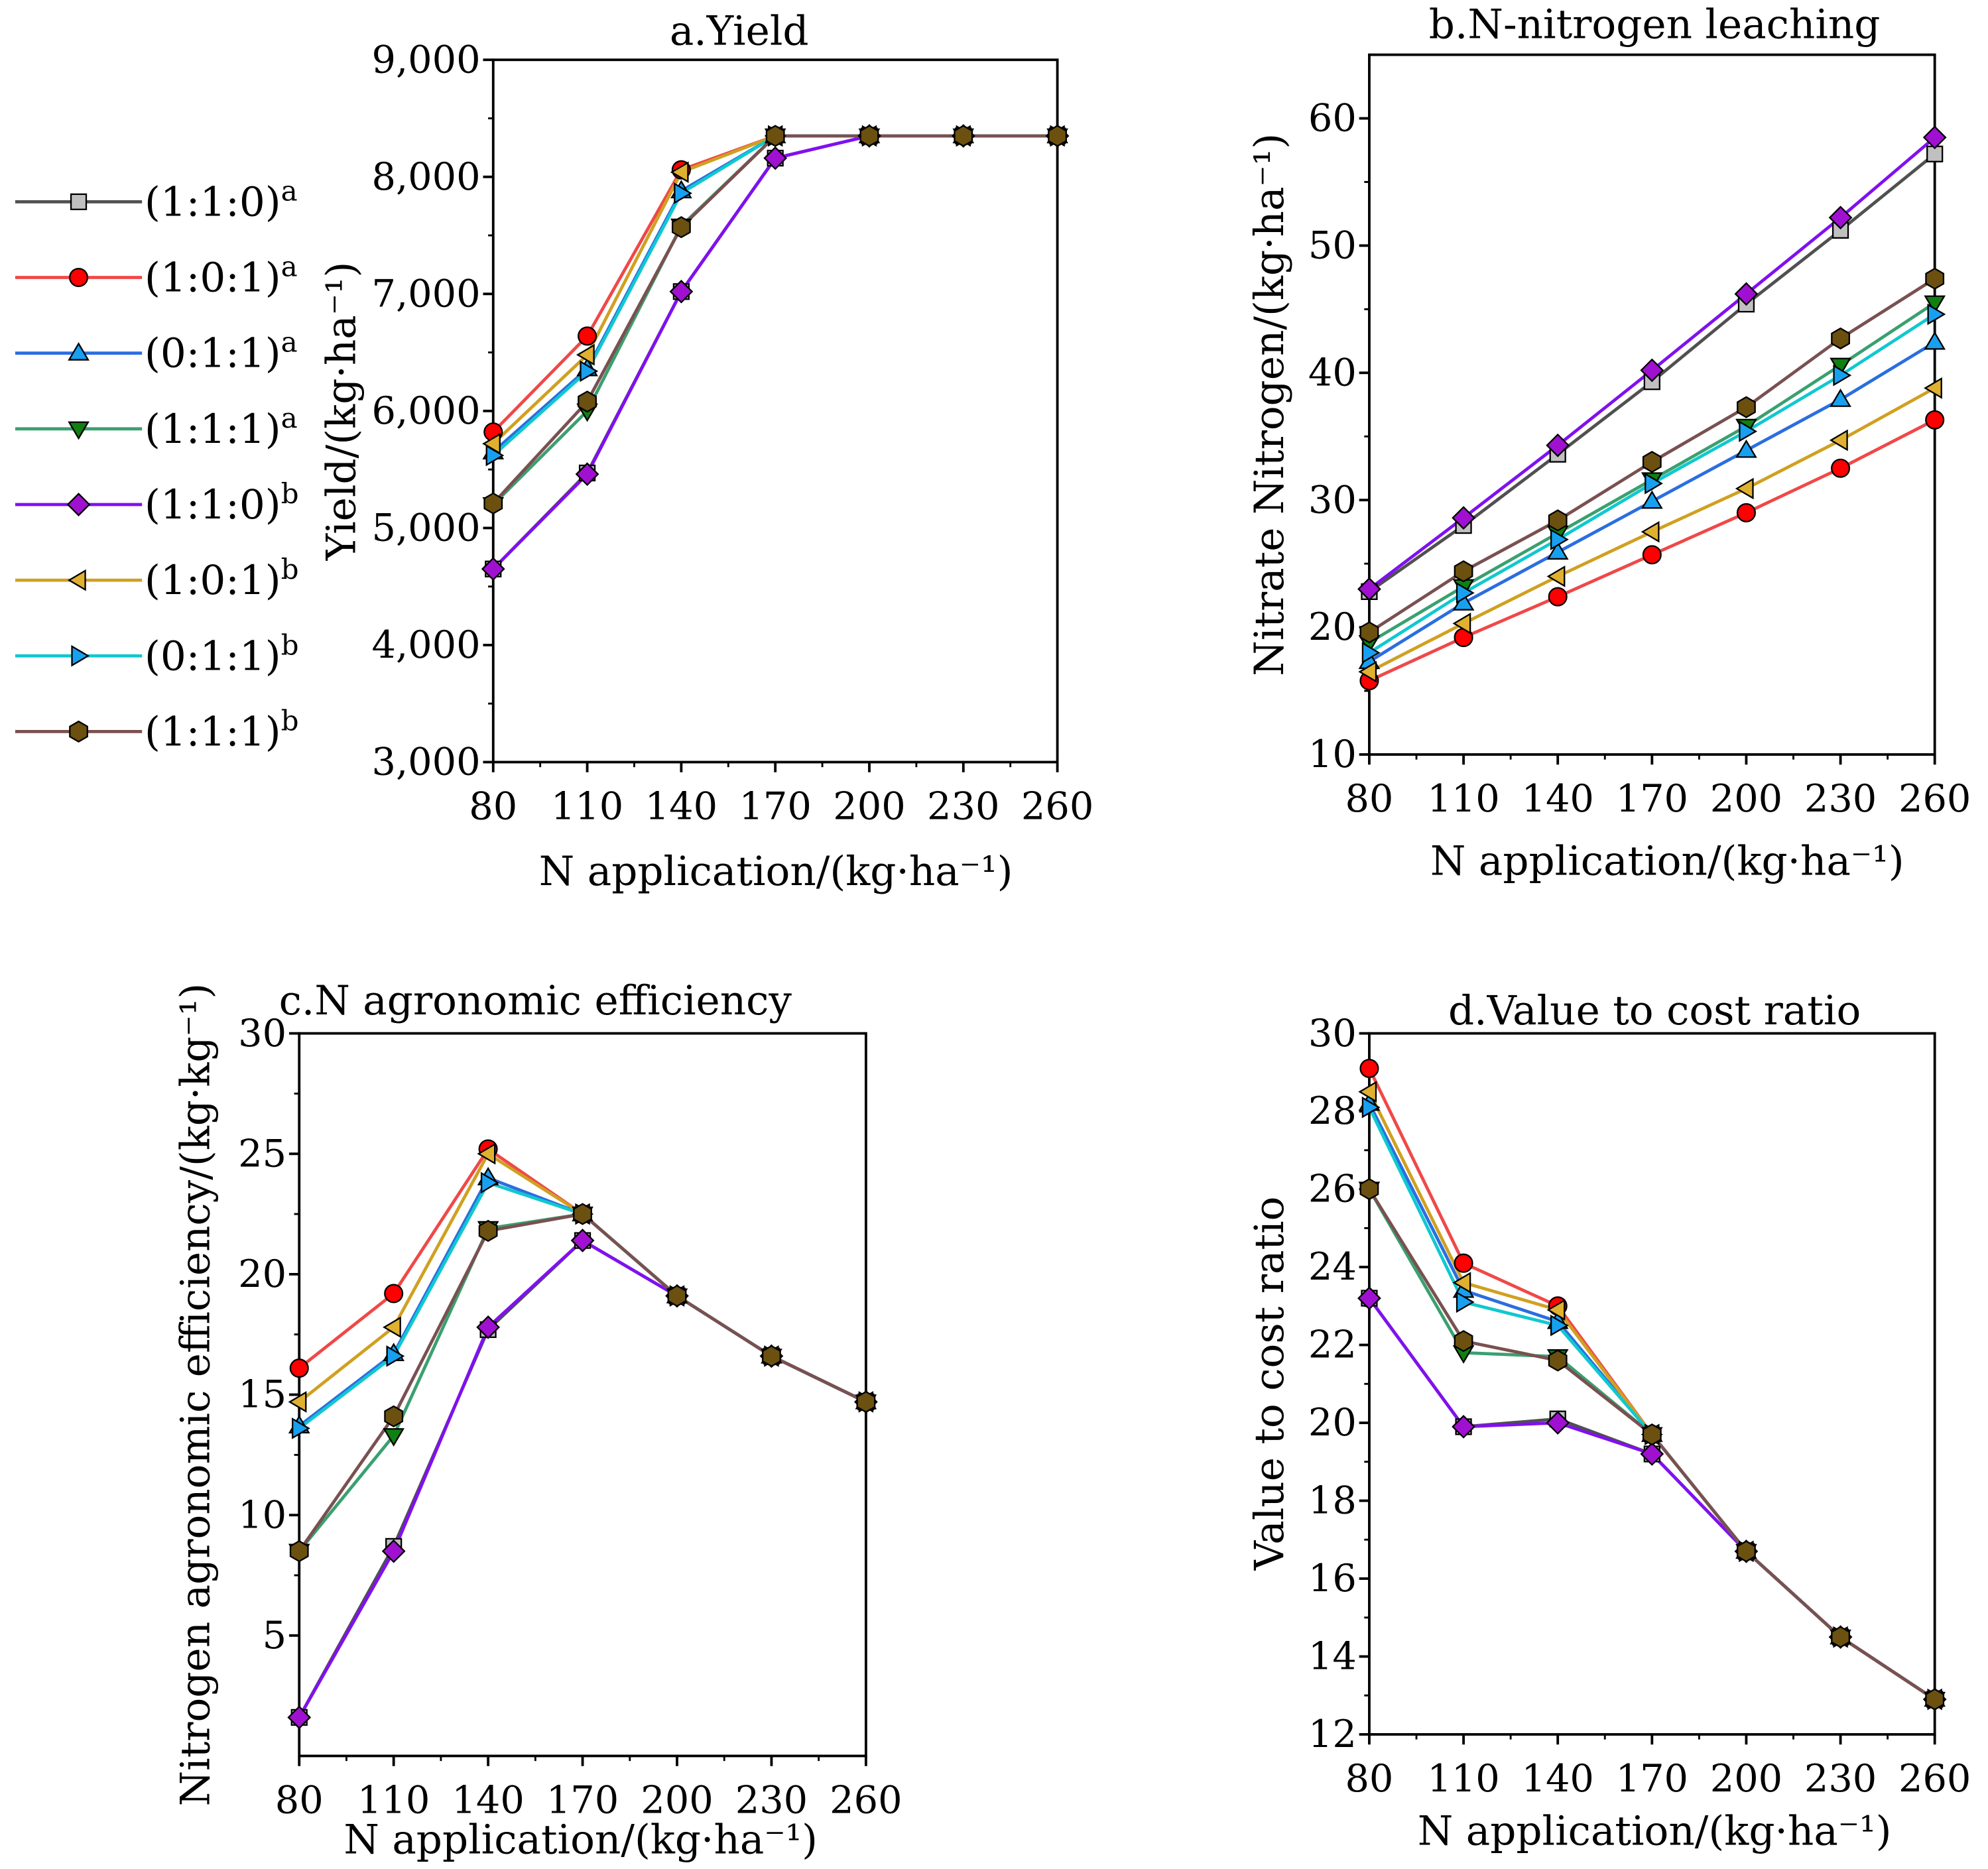 This screenshot has height=1869, width=1988. I want to click on y-tick-label: 16, so click(1332, 1578).